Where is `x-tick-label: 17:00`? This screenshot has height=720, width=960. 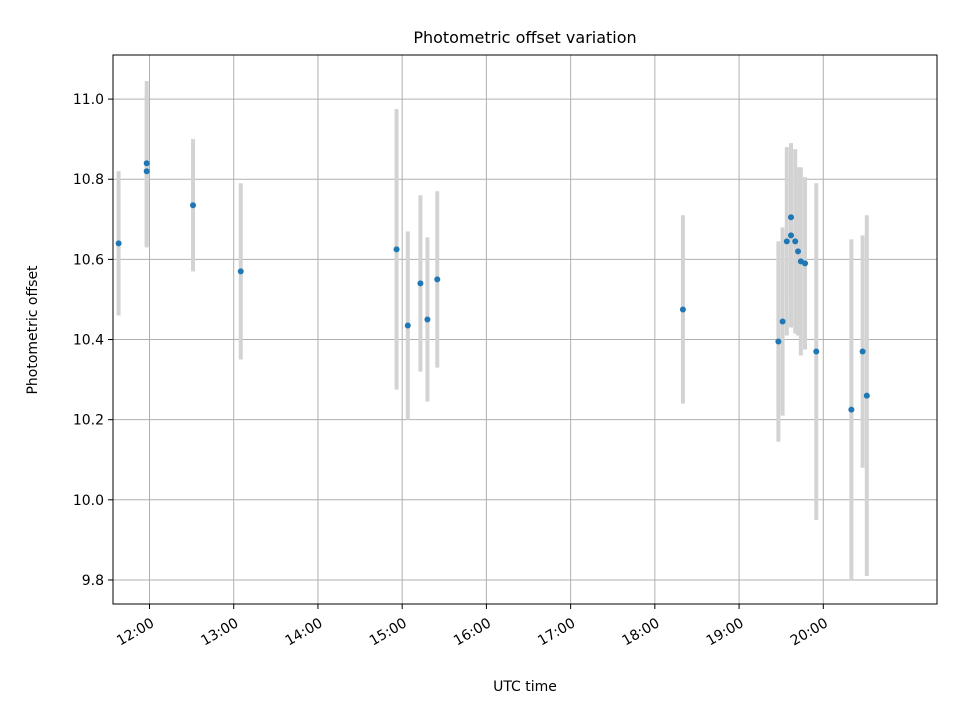 x-tick-label: 17:00 is located at coordinates (556, 632).